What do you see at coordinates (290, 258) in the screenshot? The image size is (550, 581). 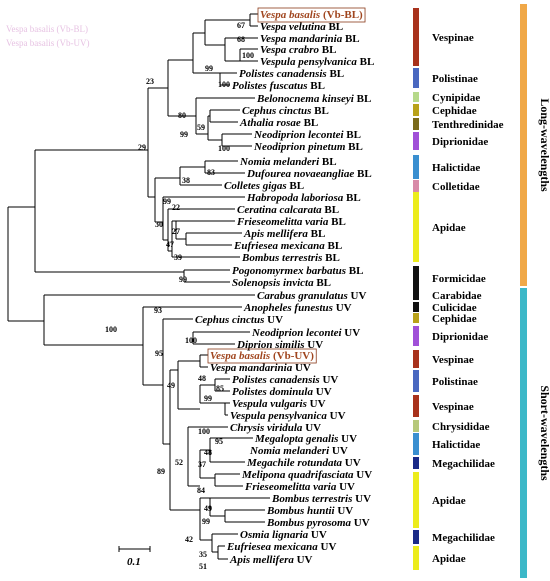 I see `leaf-label: Bombus terrestris BL` at bounding box center [290, 258].